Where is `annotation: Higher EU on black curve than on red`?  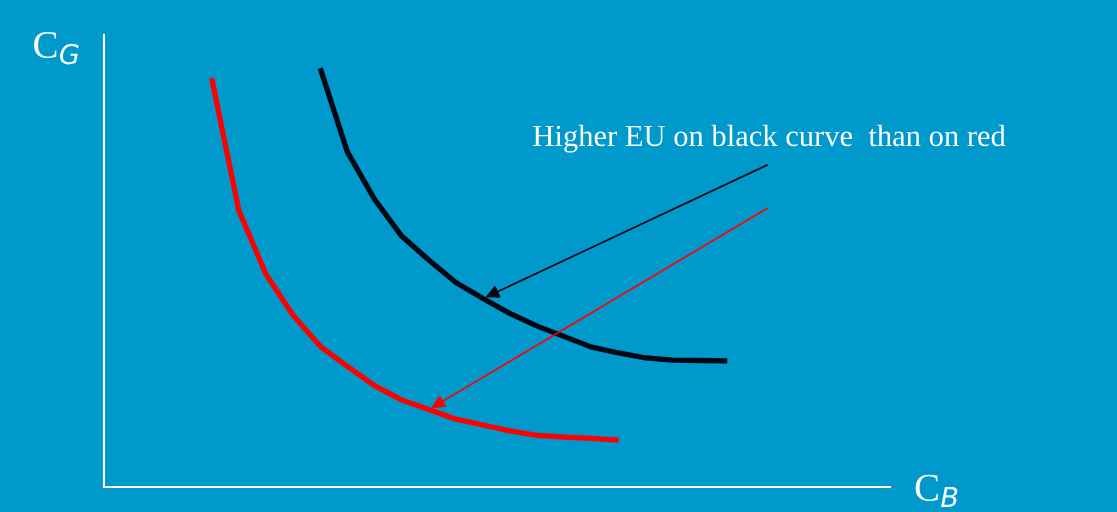
annotation: Higher EU on black curve than on red is located at coordinates (769, 138).